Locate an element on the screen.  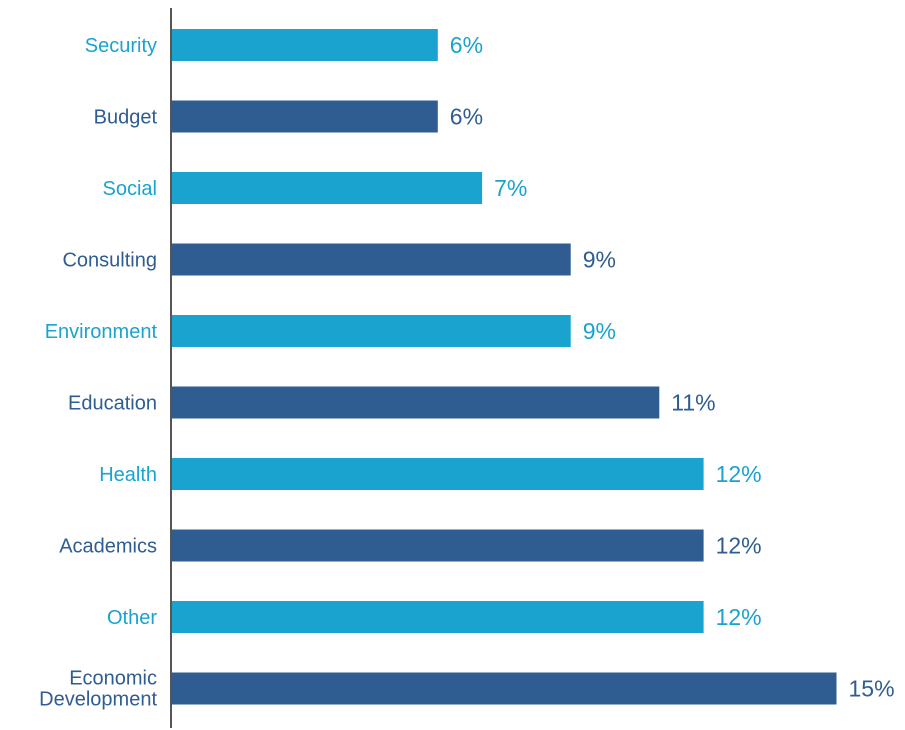
bar-social is located at coordinates (327, 188).